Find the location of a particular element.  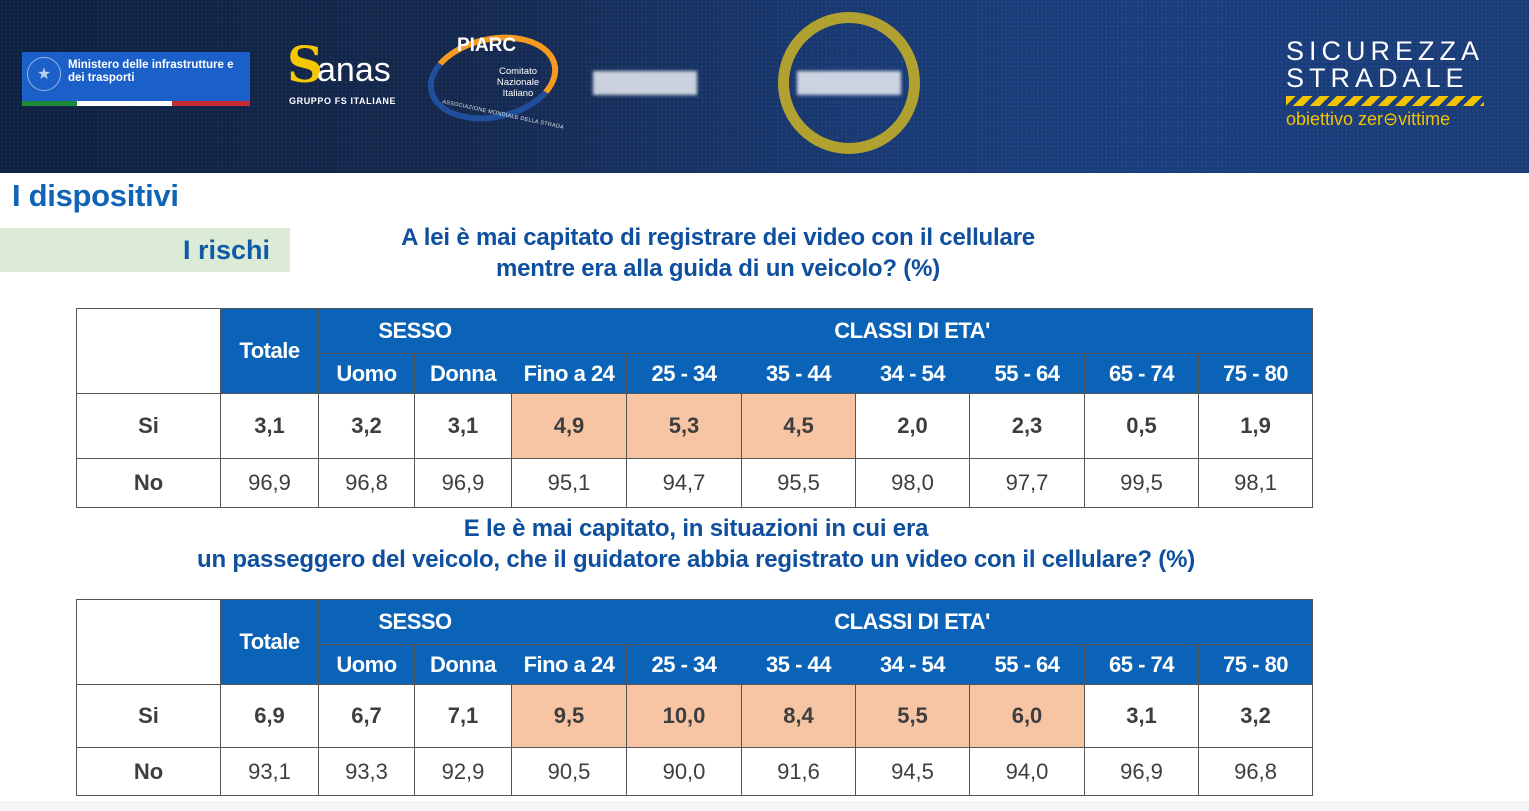

table-cell: 97,7 is located at coordinates (1027, 483).